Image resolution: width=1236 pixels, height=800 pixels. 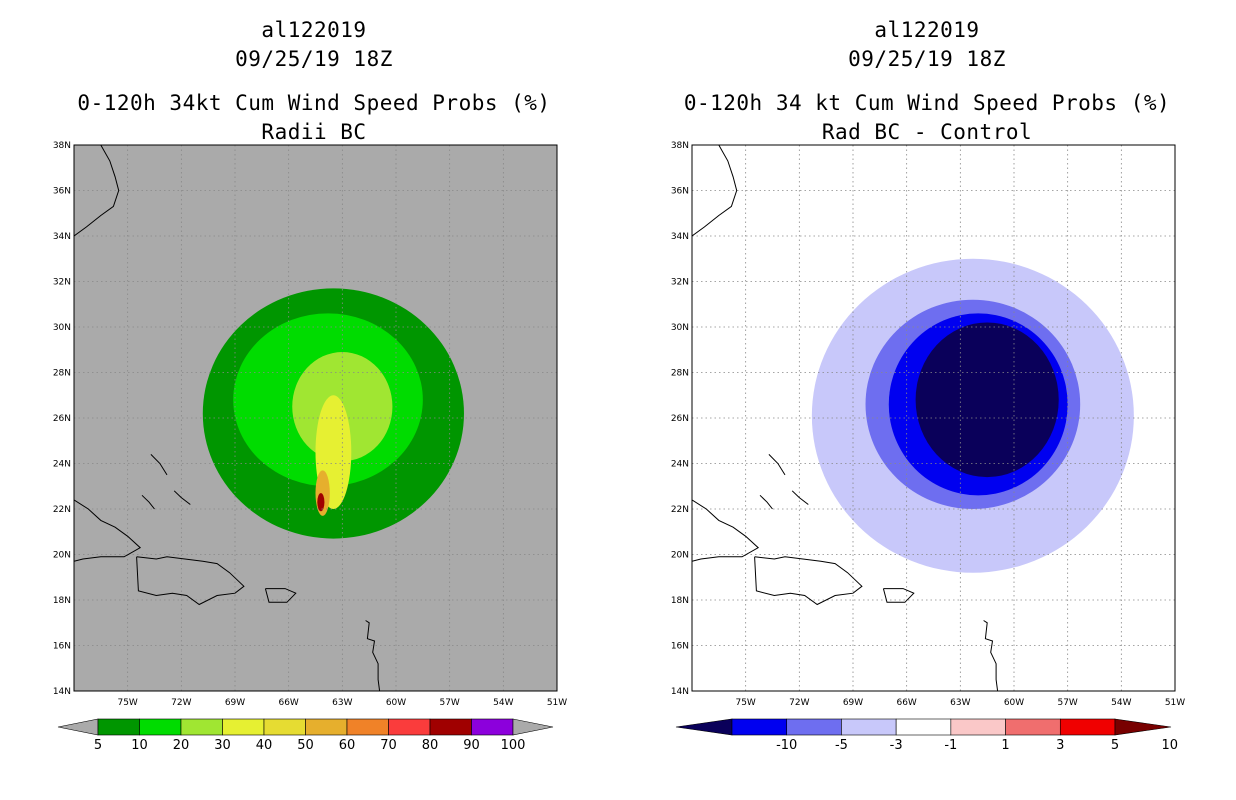 What do you see at coordinates (680, 647) in the screenshot?
I see `right-y-tick-1: 16N` at bounding box center [680, 647].